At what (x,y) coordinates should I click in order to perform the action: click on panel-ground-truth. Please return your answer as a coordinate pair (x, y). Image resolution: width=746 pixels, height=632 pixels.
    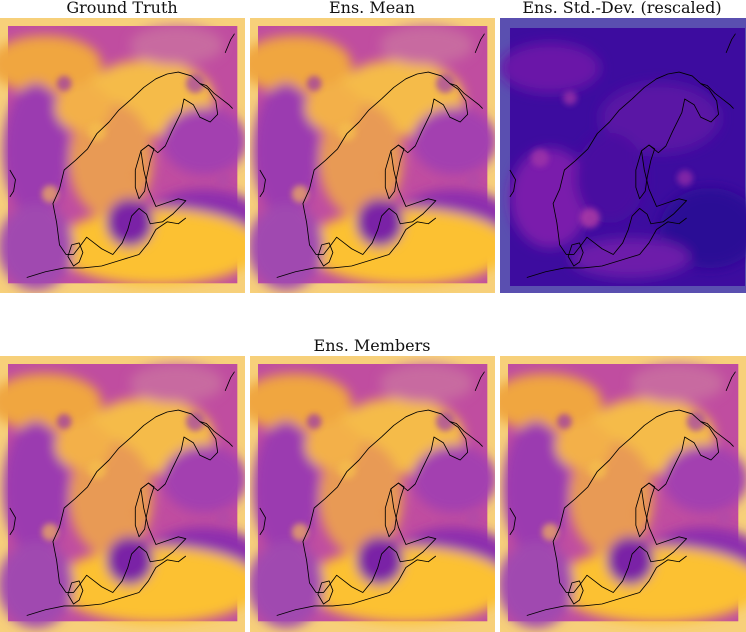
    Looking at the image, I should click on (122, 155).